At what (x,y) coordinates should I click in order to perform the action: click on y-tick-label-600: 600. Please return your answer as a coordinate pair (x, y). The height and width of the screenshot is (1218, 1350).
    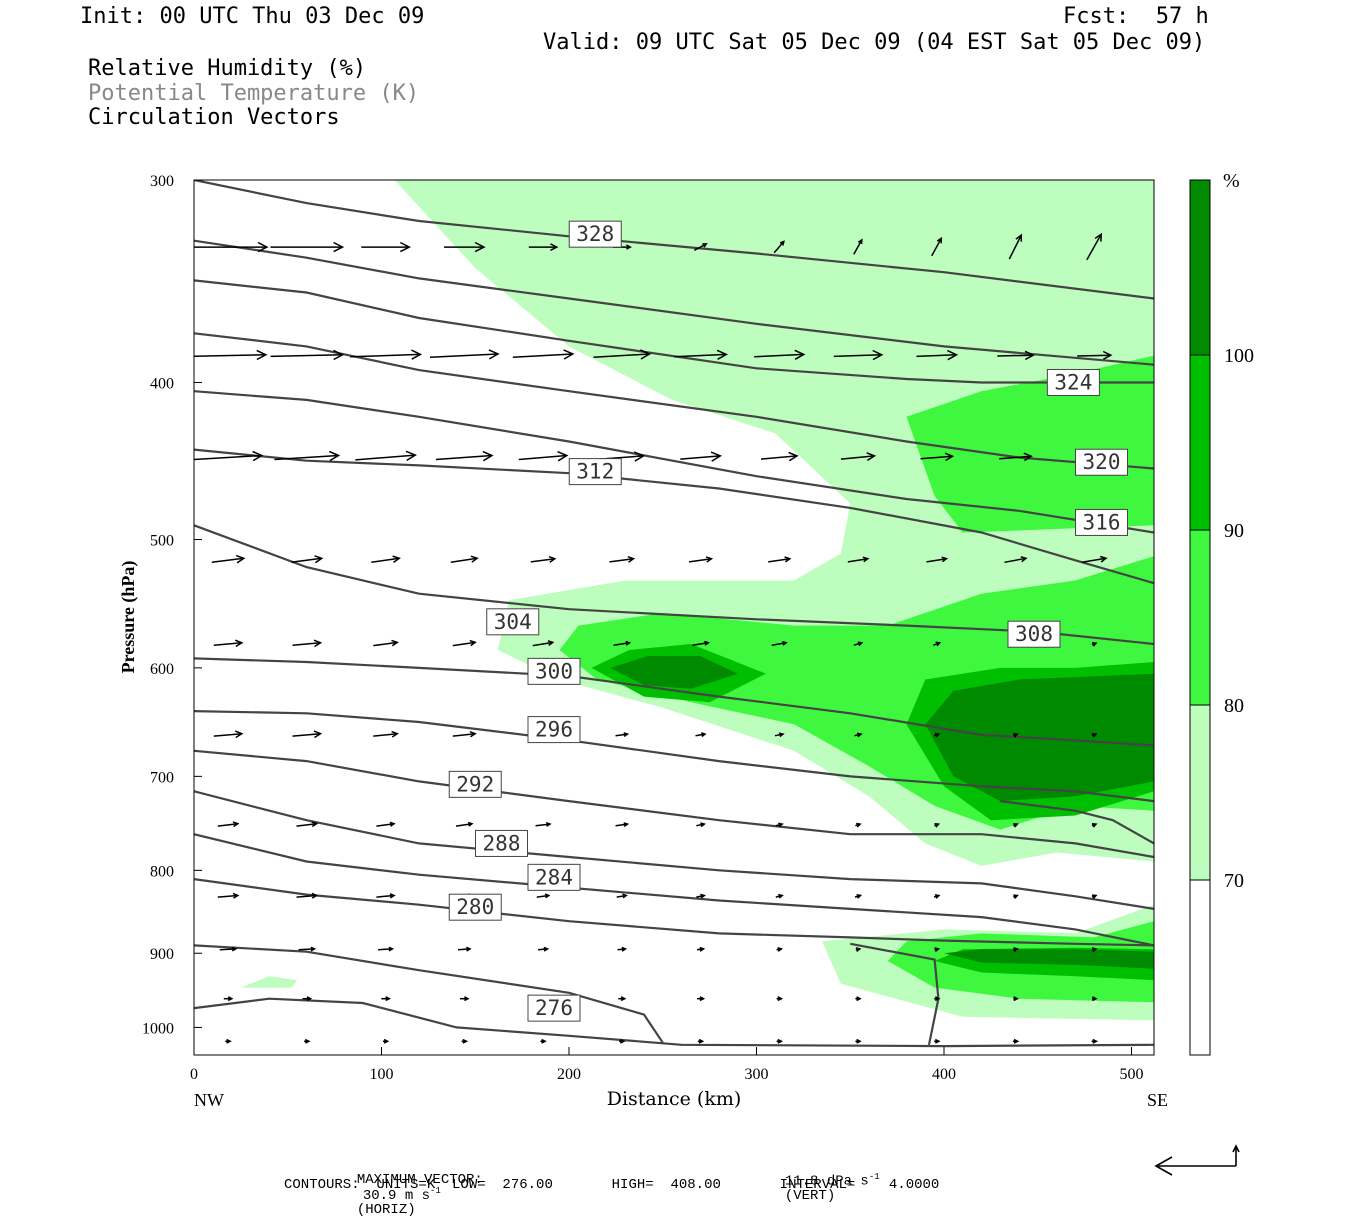
    Looking at the image, I should click on (162, 669).